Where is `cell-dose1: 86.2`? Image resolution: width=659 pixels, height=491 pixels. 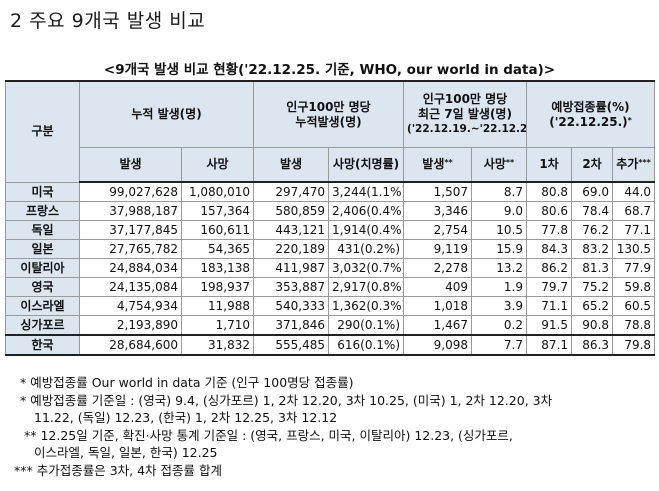
cell-dose1: 86.2 is located at coordinates (549, 268).